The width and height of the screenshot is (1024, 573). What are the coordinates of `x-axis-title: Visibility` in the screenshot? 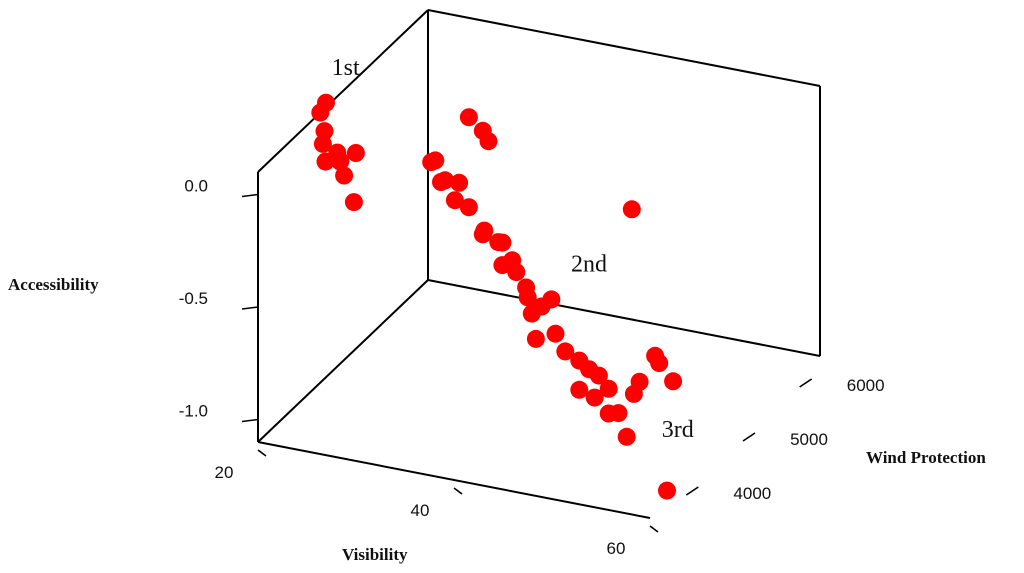 It's located at (375, 554).